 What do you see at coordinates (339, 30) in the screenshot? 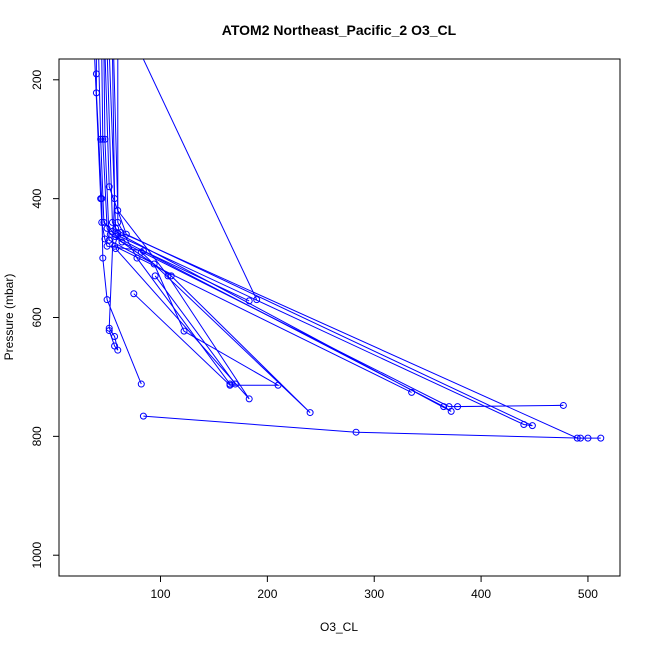
I see `chart-title: ATOM2 Northeast_Pacific_2 O3_CL` at bounding box center [339, 30].